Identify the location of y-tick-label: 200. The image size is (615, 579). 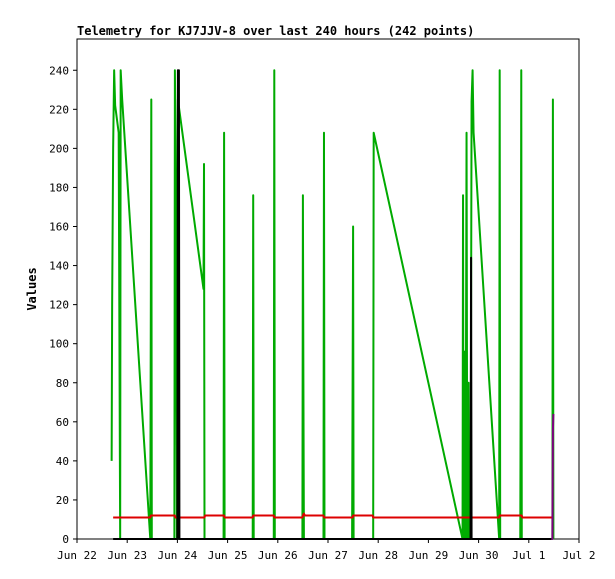
(59, 148).